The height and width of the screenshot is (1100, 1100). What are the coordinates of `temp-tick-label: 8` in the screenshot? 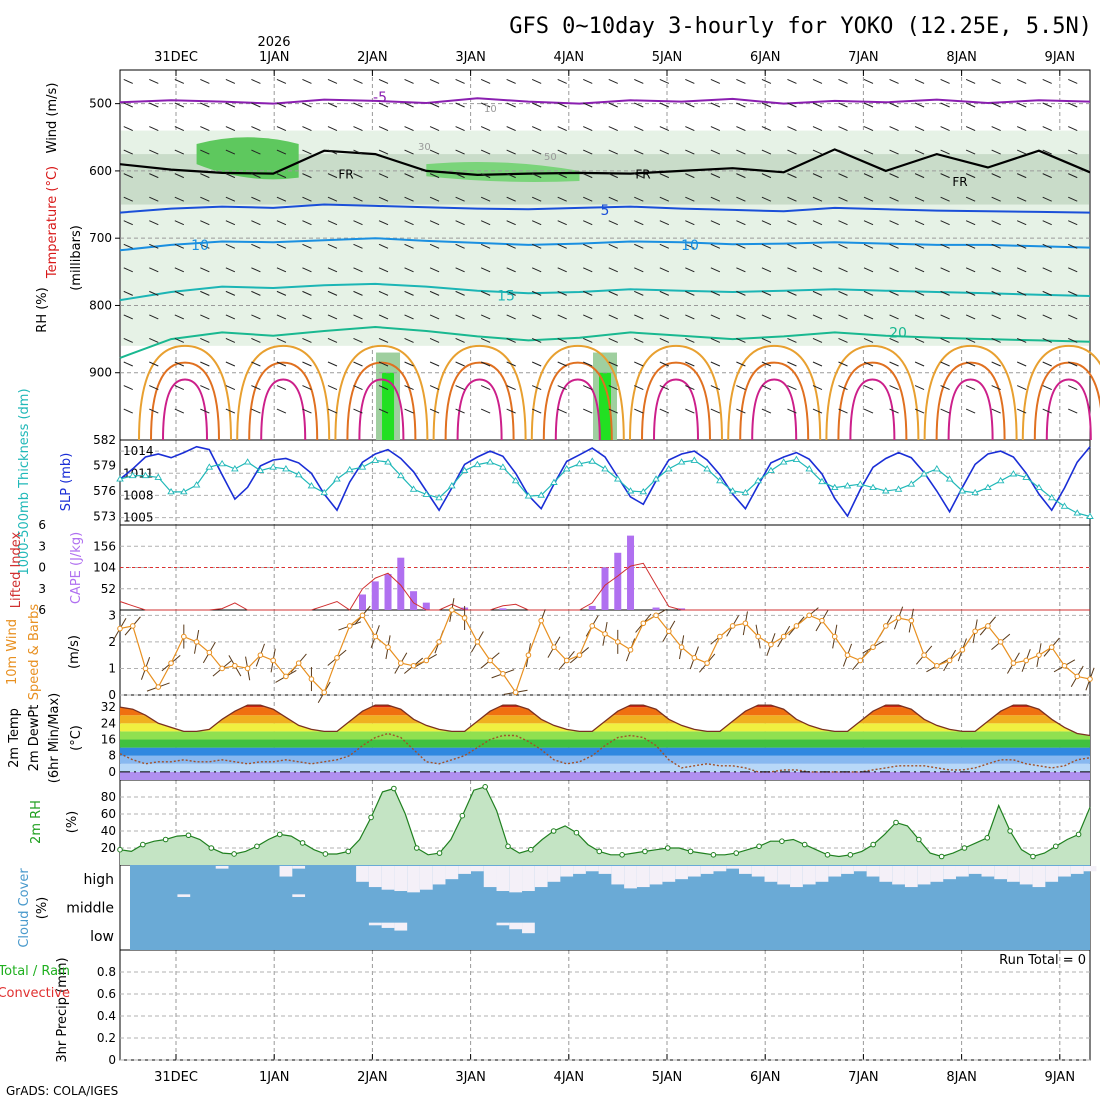 It's located at (112, 756).